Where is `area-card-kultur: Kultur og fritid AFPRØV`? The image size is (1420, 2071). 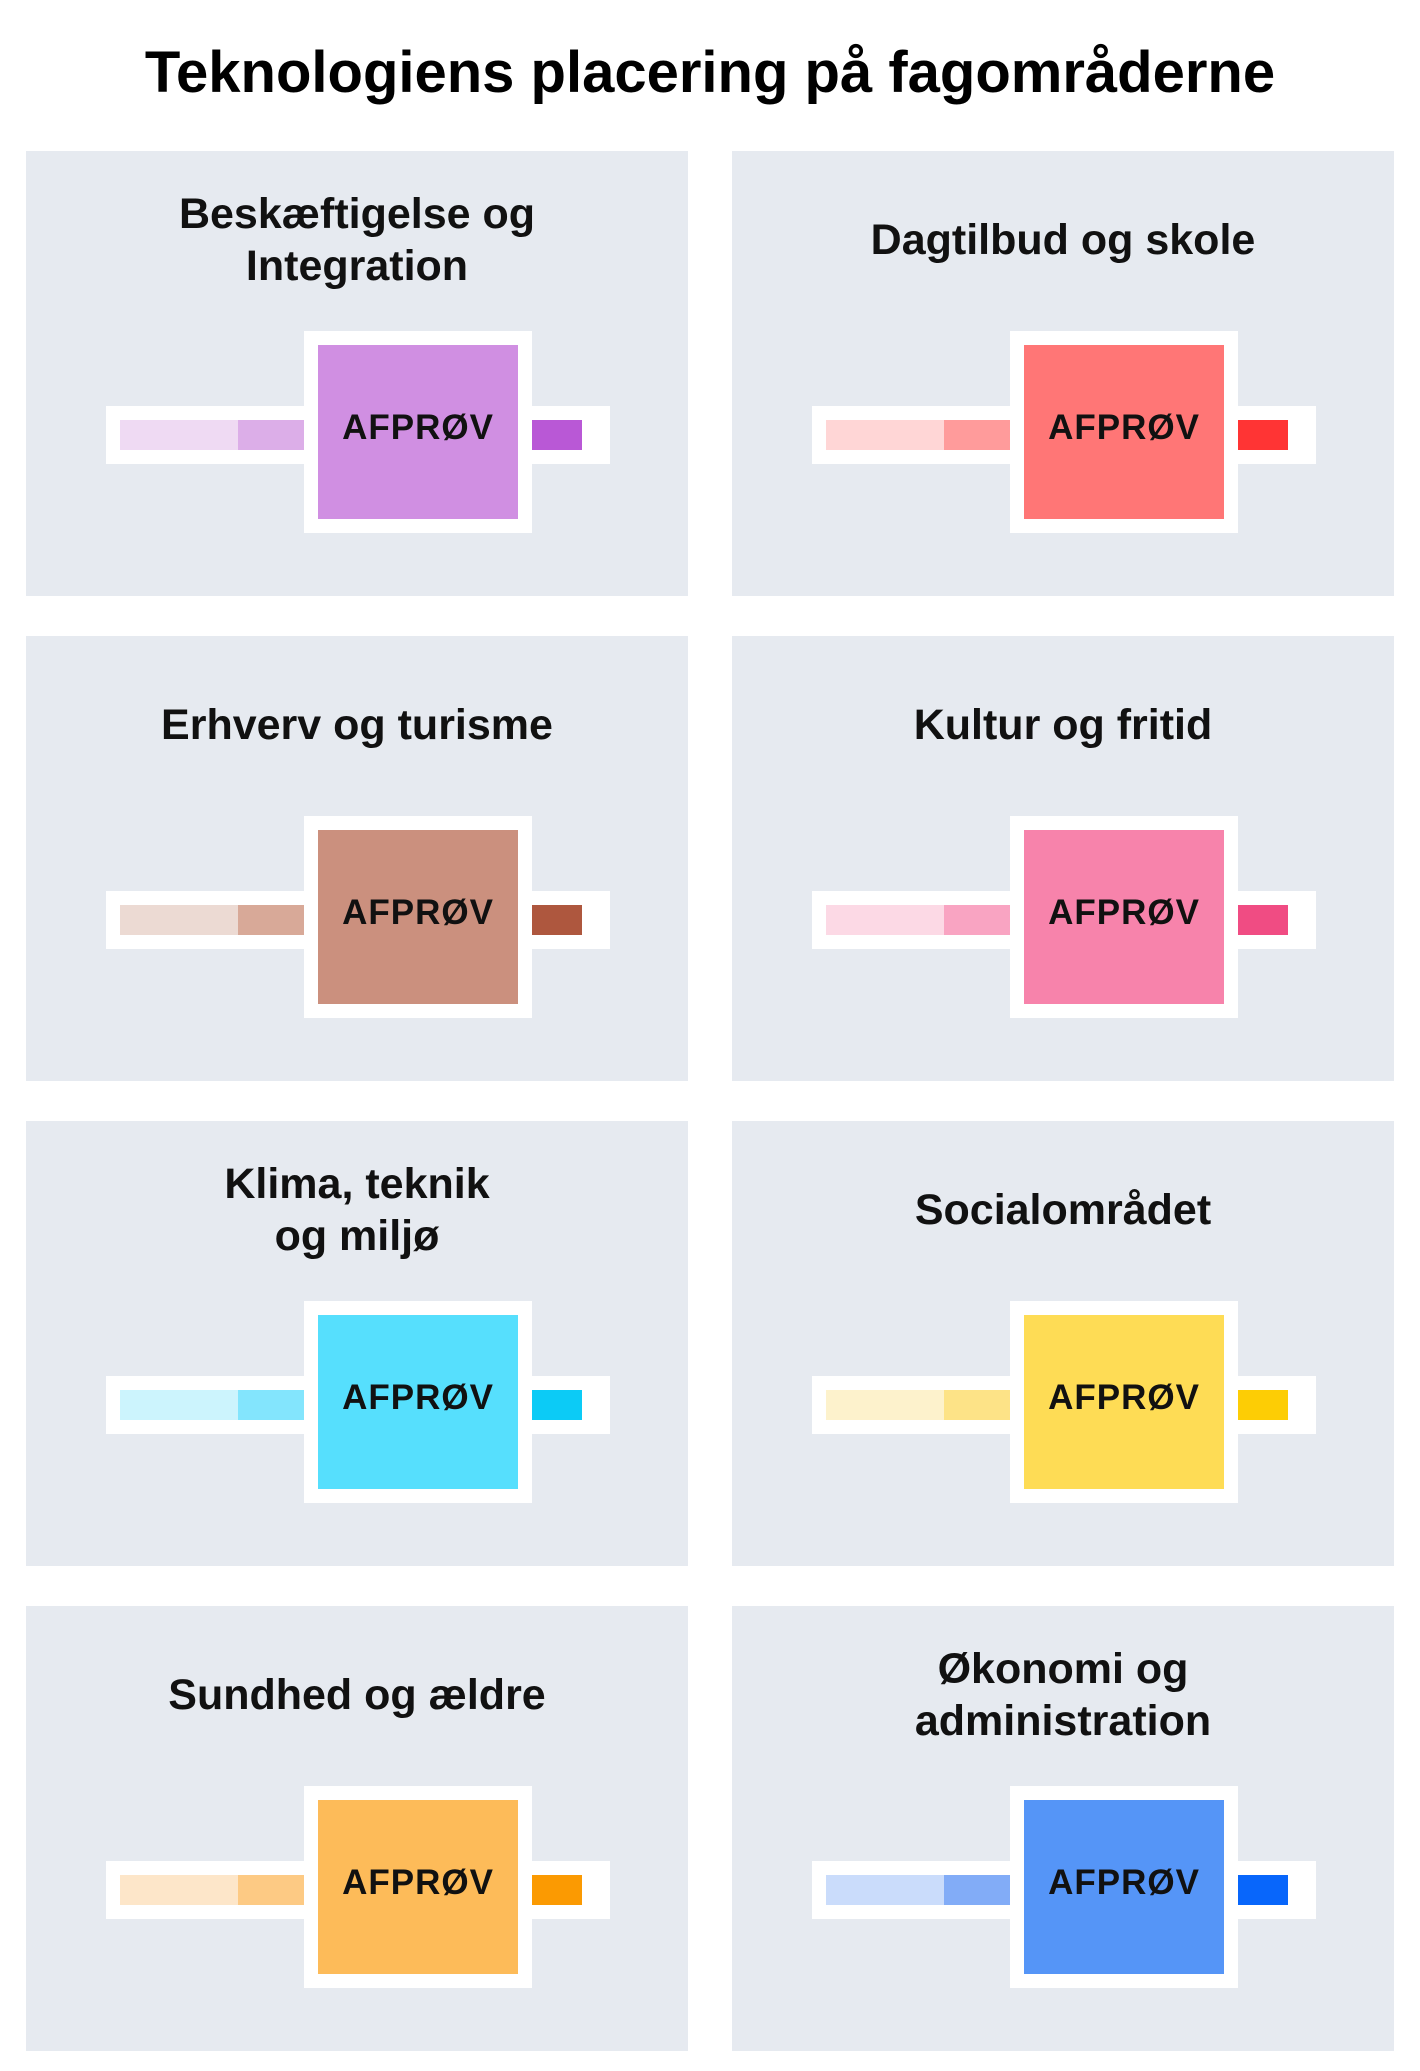
area-card-kultur: Kultur og fritid AFPRØV is located at coordinates (1063, 858).